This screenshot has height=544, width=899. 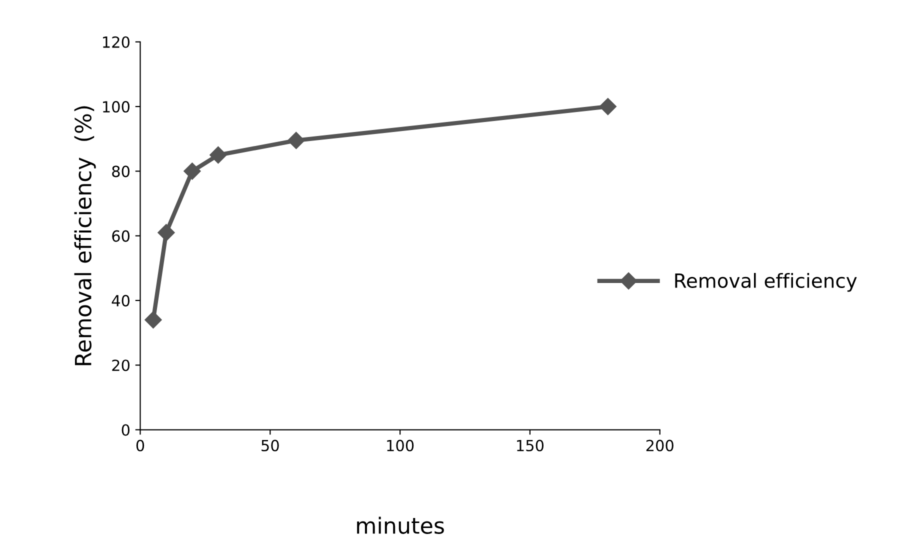 What do you see at coordinates (121, 300) in the screenshot?
I see `y-tick-label: 40` at bounding box center [121, 300].